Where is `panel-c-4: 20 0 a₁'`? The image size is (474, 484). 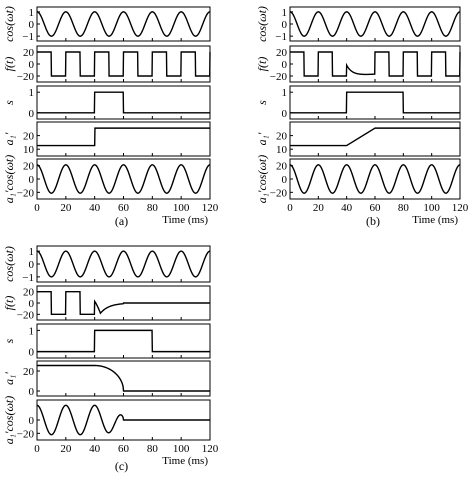
panel-c-4: 20 0 a₁' is located at coordinates (106, 379).